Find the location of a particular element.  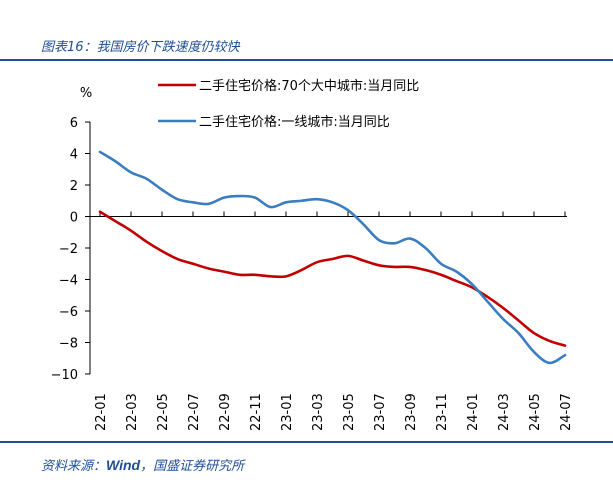

x-tick-label: 23-07 is located at coordinates (380, 412).